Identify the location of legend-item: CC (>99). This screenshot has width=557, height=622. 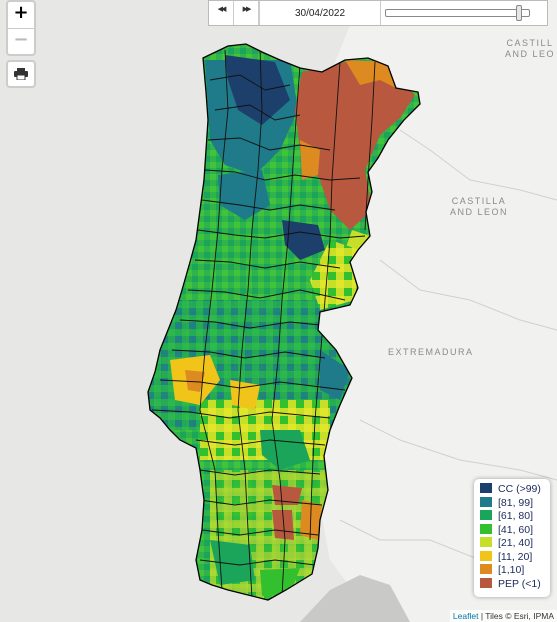
(512, 490).